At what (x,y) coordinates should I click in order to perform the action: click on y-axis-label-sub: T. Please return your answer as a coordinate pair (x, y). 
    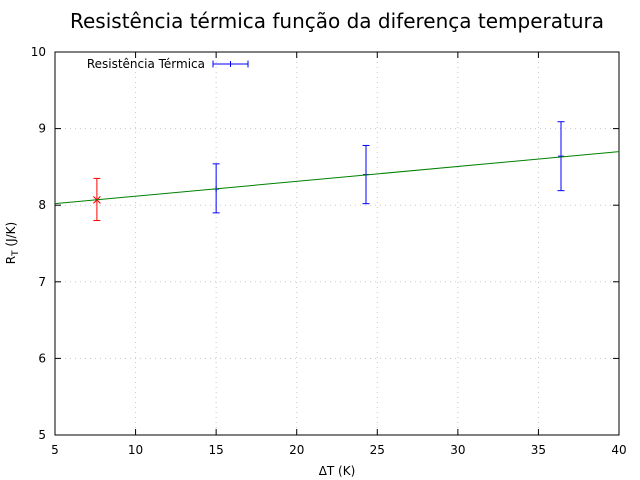
    Looking at the image, I should click on (16, 253).